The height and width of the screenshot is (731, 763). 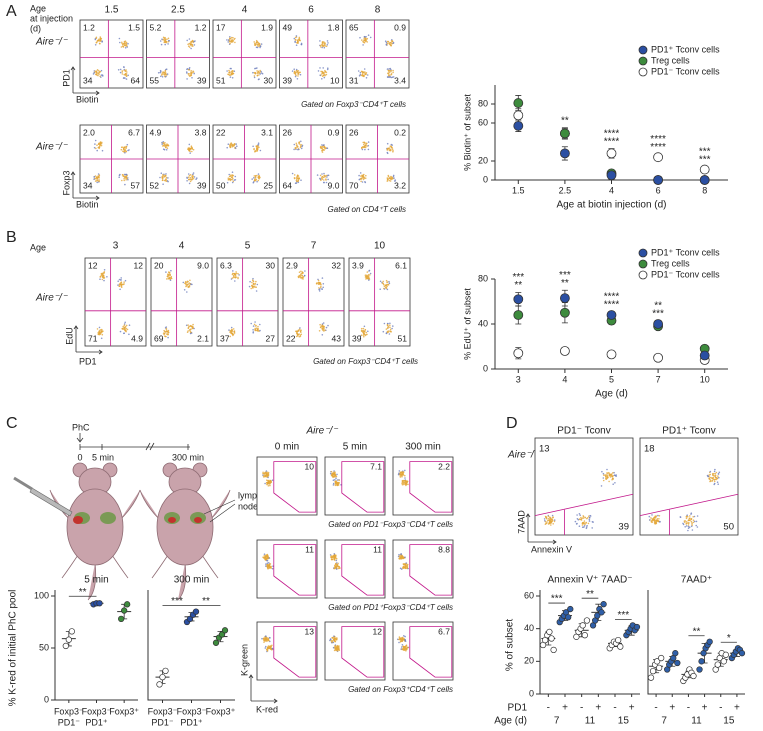 What do you see at coordinates (431, 652) in the screenshot?
I see `gate` at bounding box center [431, 652].